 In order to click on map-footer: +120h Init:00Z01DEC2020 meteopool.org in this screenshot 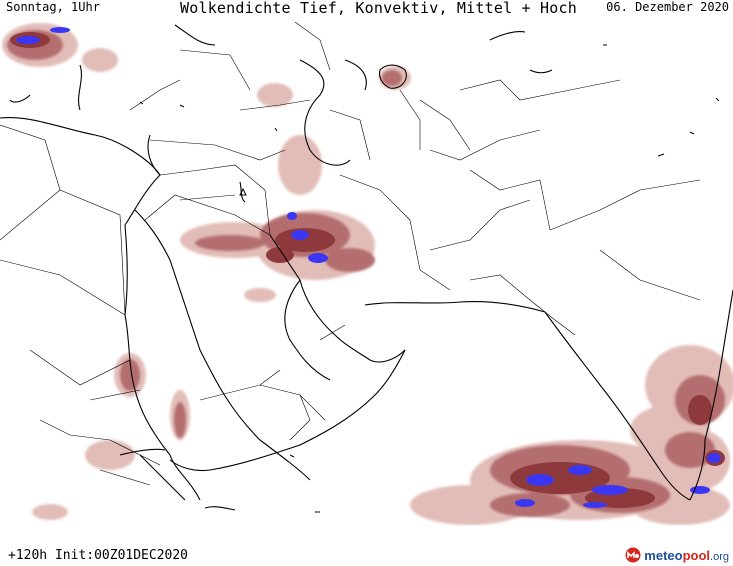, I will do `click(366, 546)`.